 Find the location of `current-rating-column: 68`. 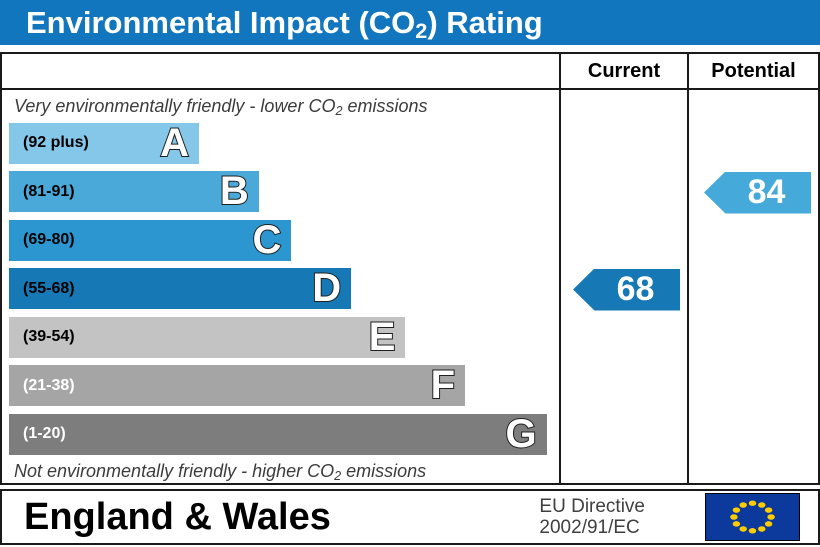

current-rating-column: 68 is located at coordinates (623, 286).